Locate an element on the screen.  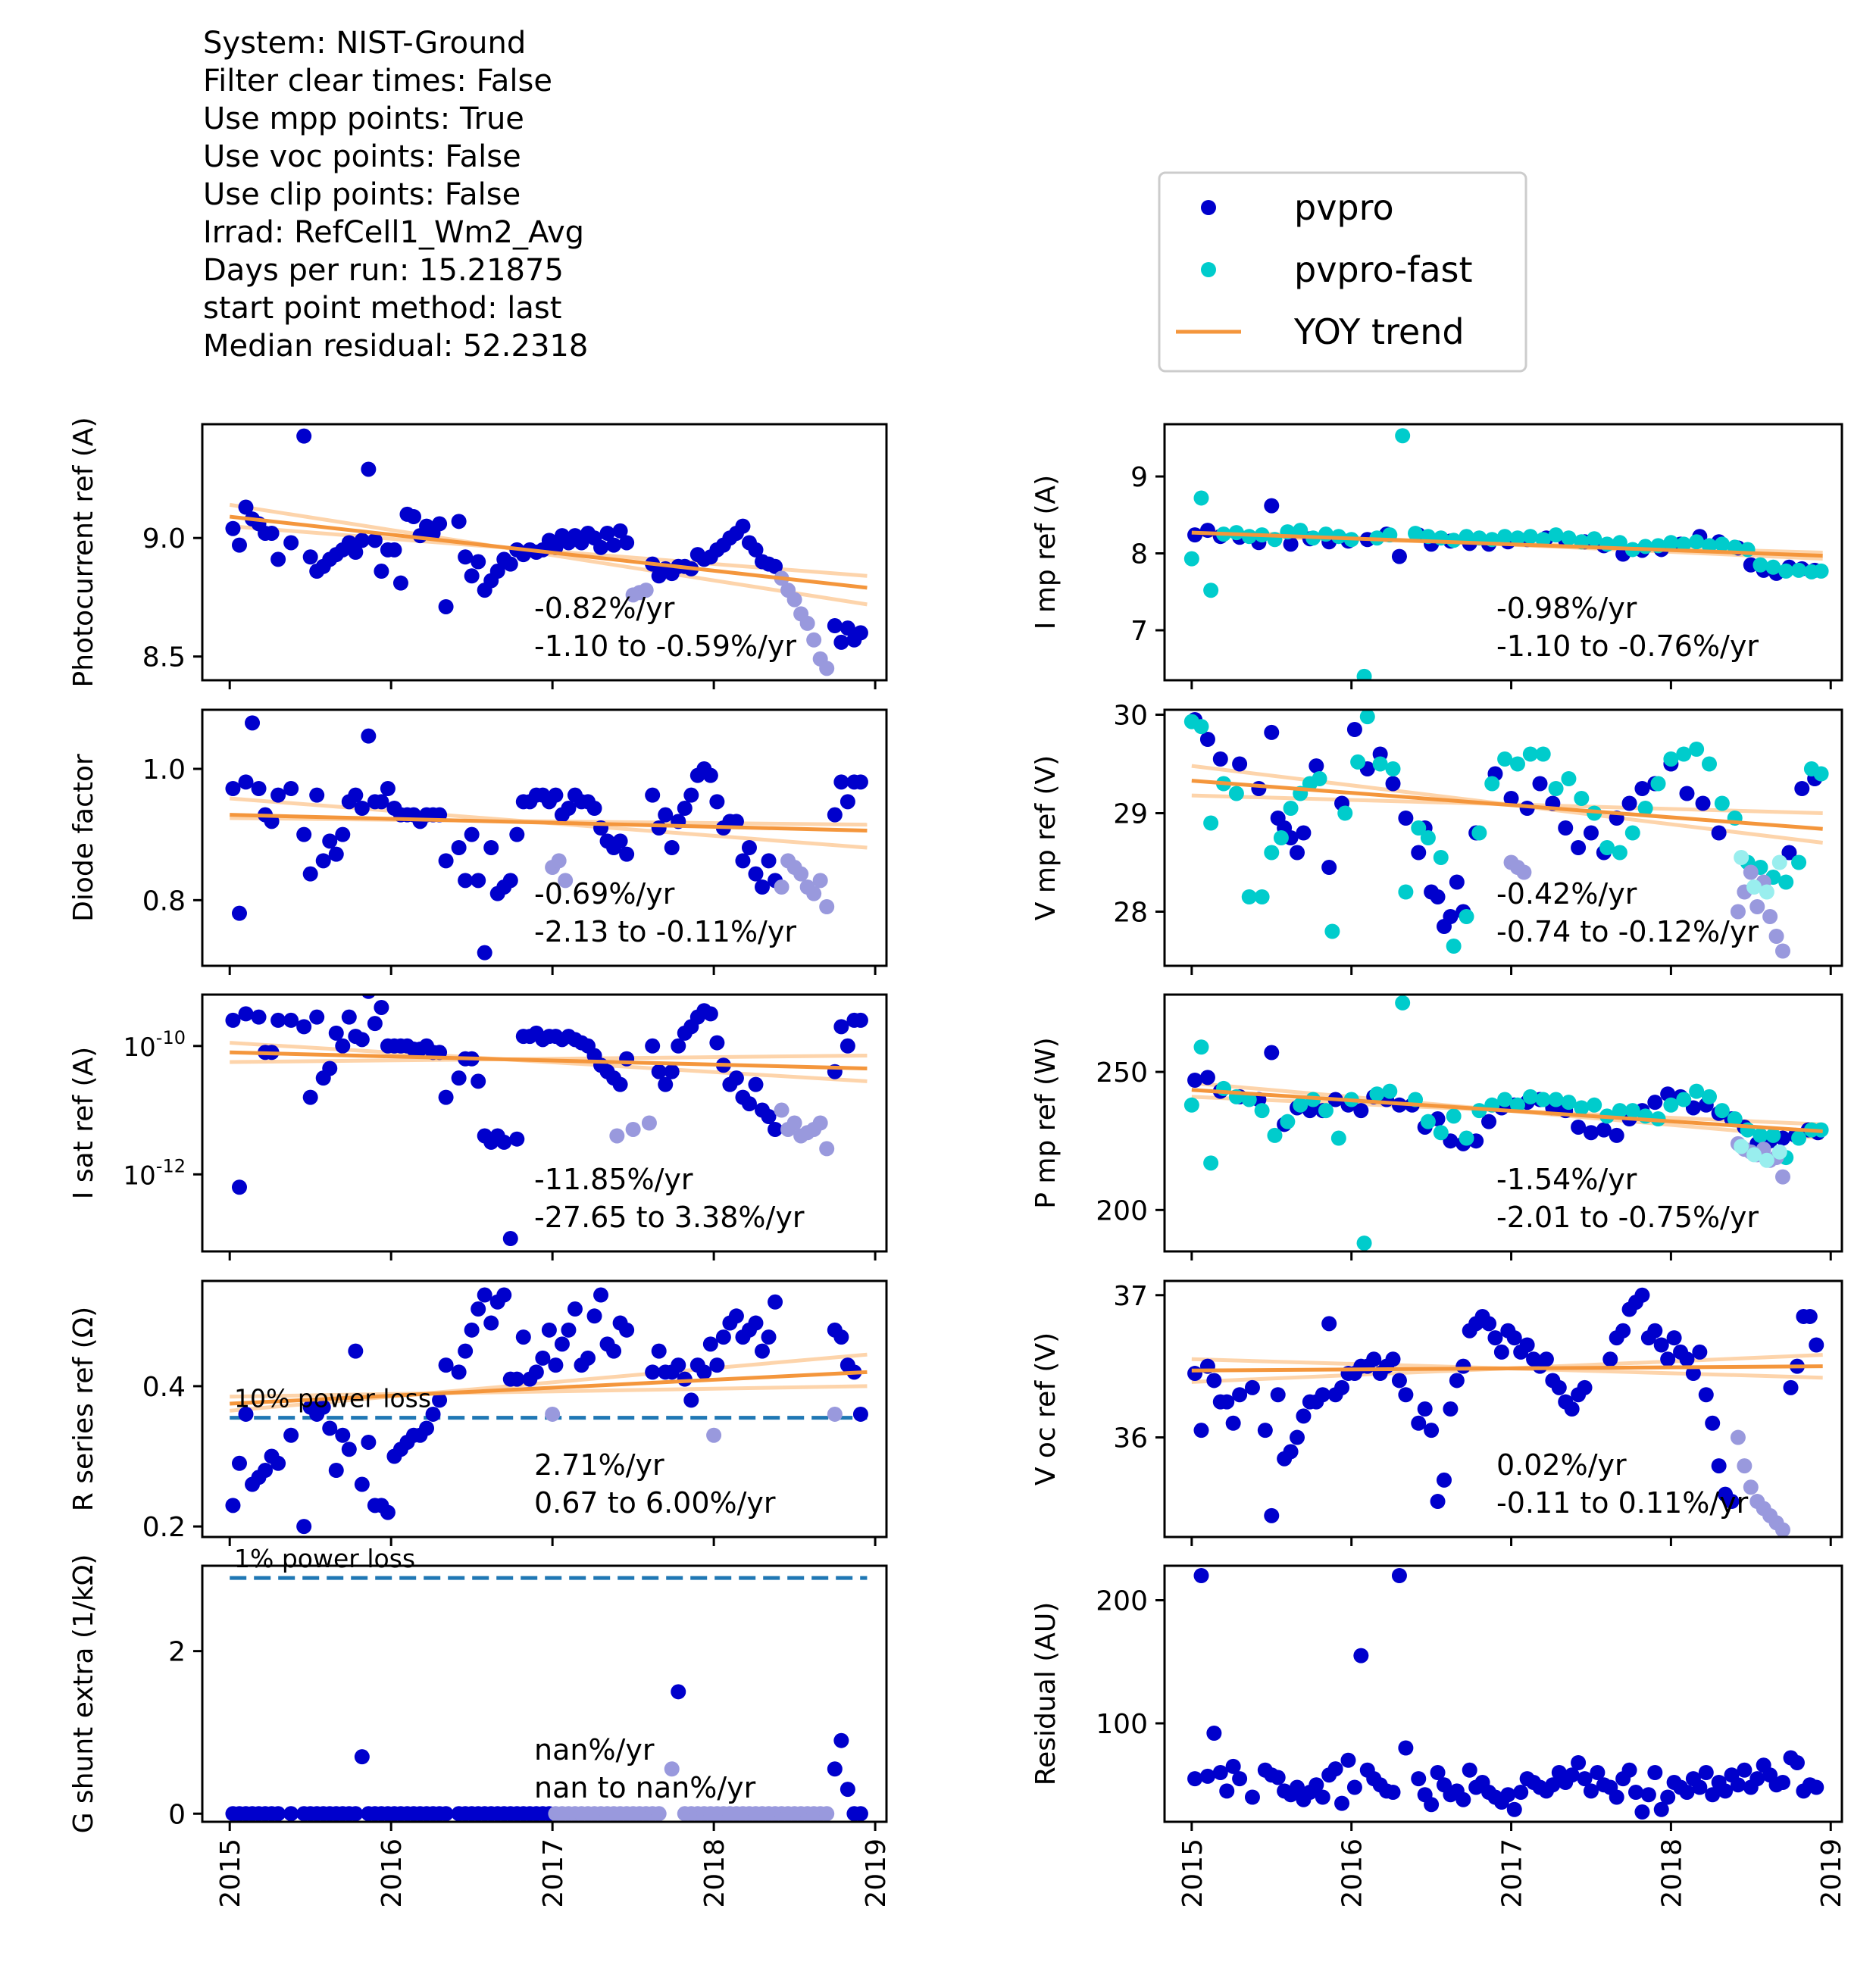
y-tick-label: 2 is located at coordinates (177, 1652).